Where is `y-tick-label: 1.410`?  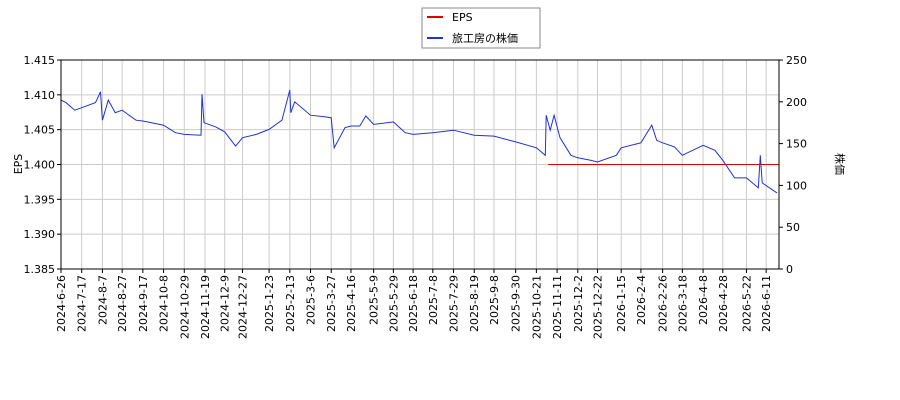
y-tick-label: 1.410 is located at coordinates (40, 95).